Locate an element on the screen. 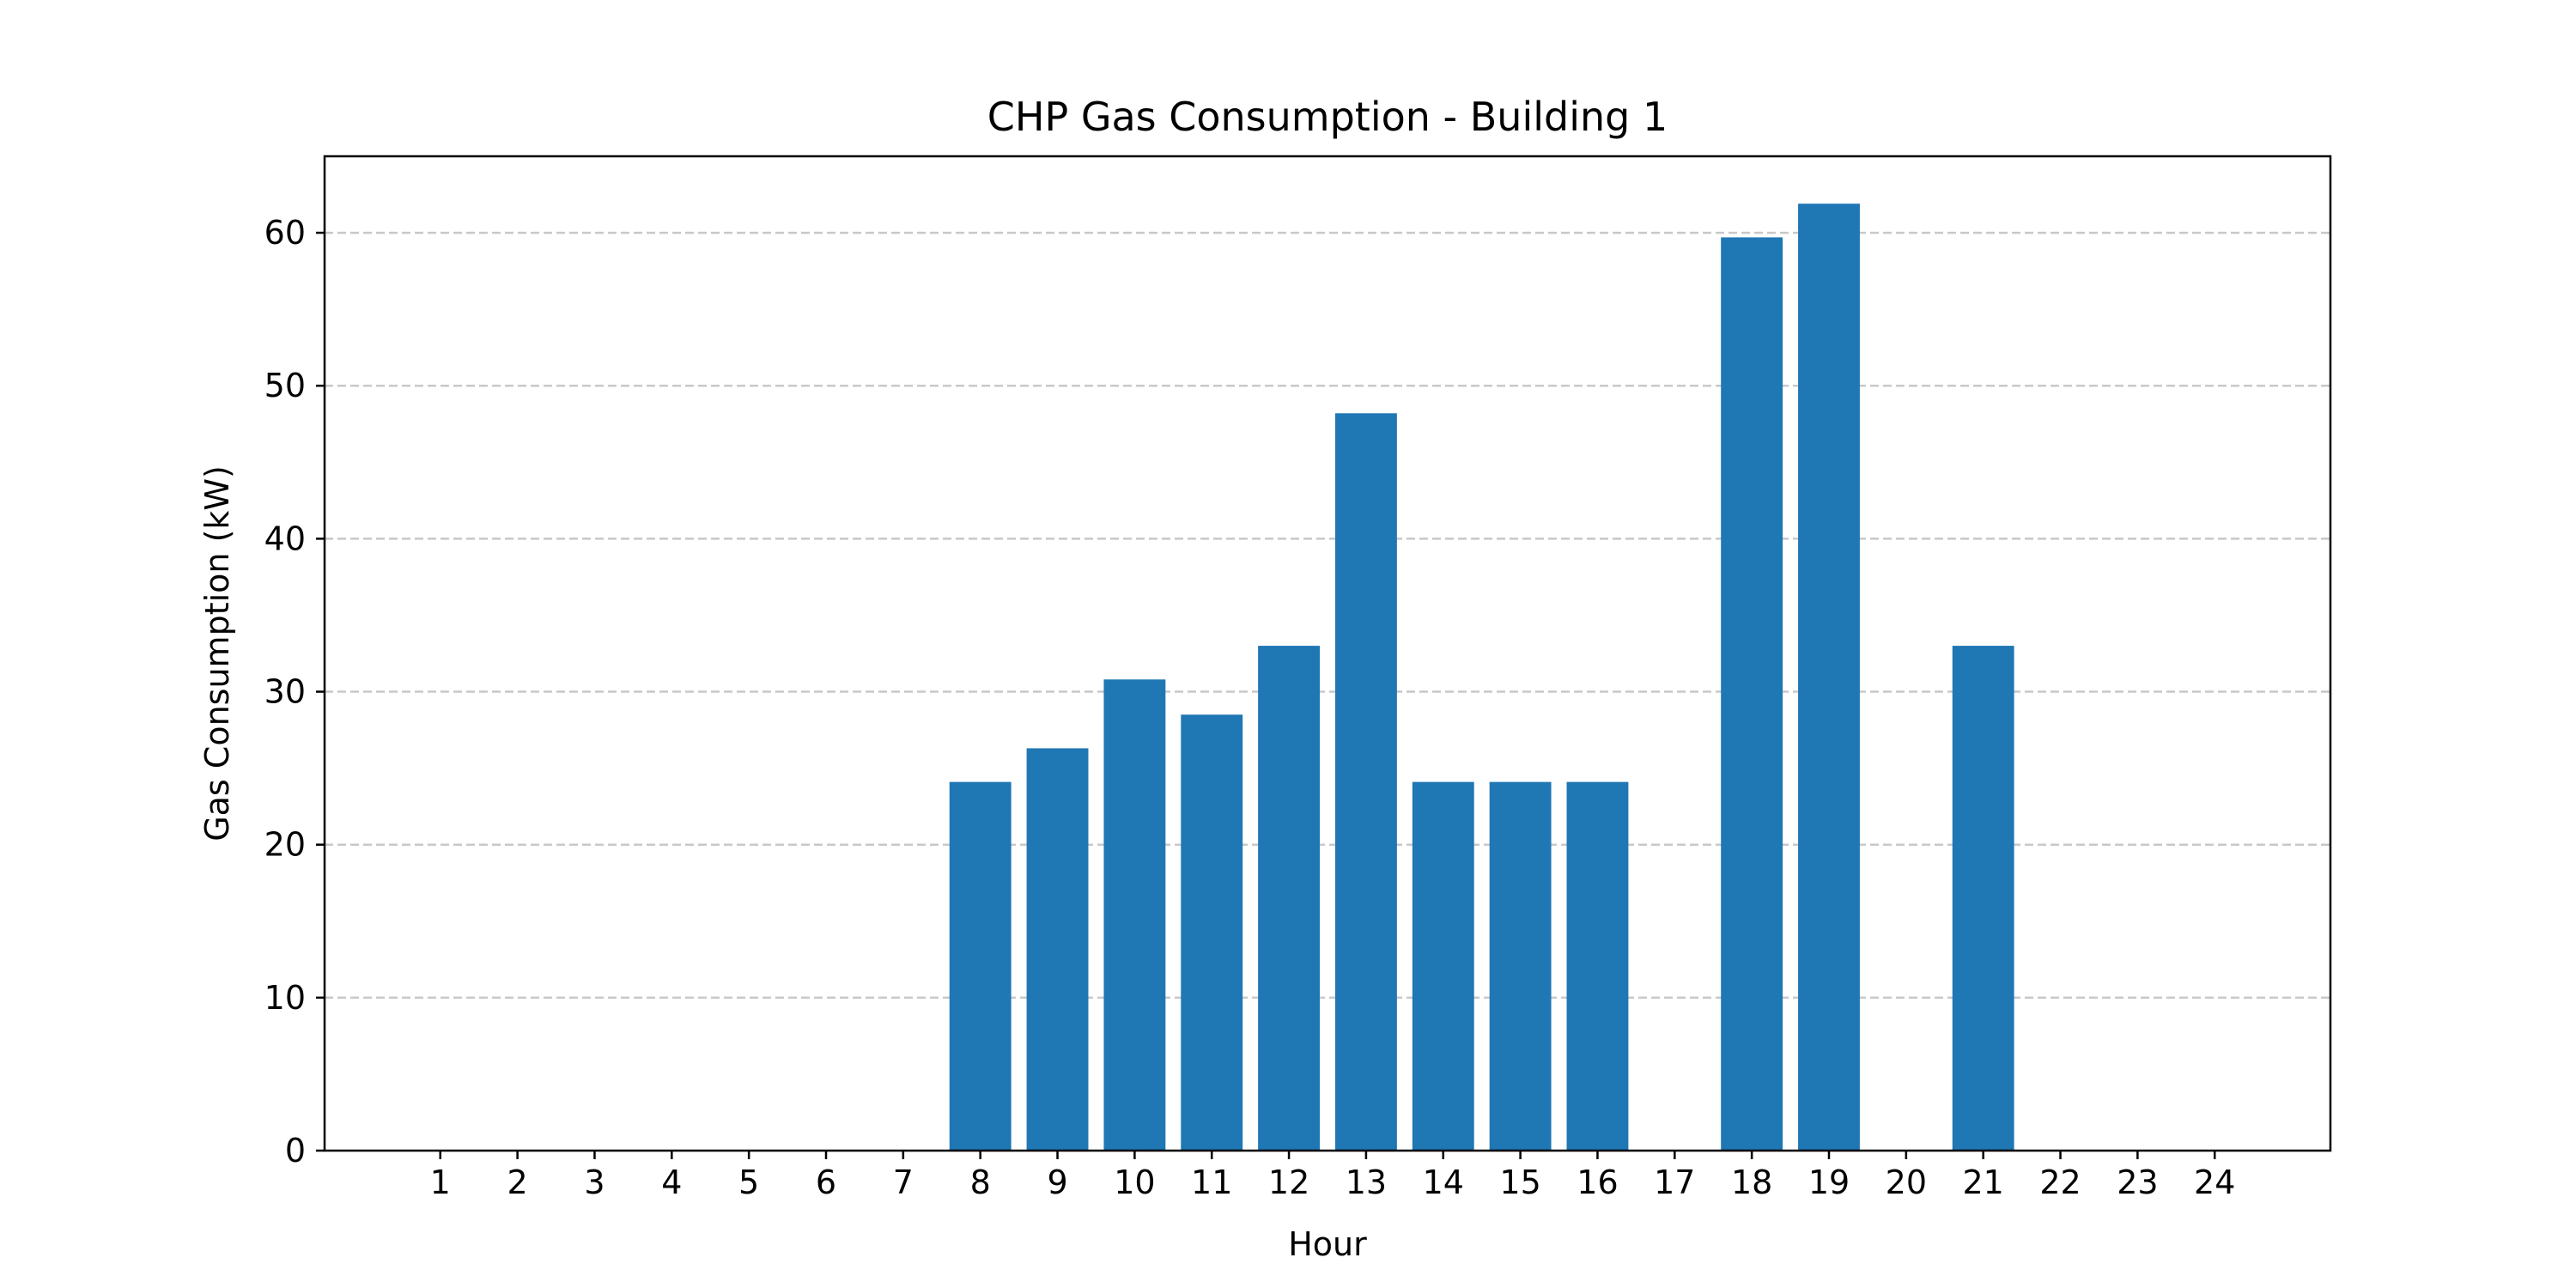  y-tick-label: 50 is located at coordinates (285, 386).